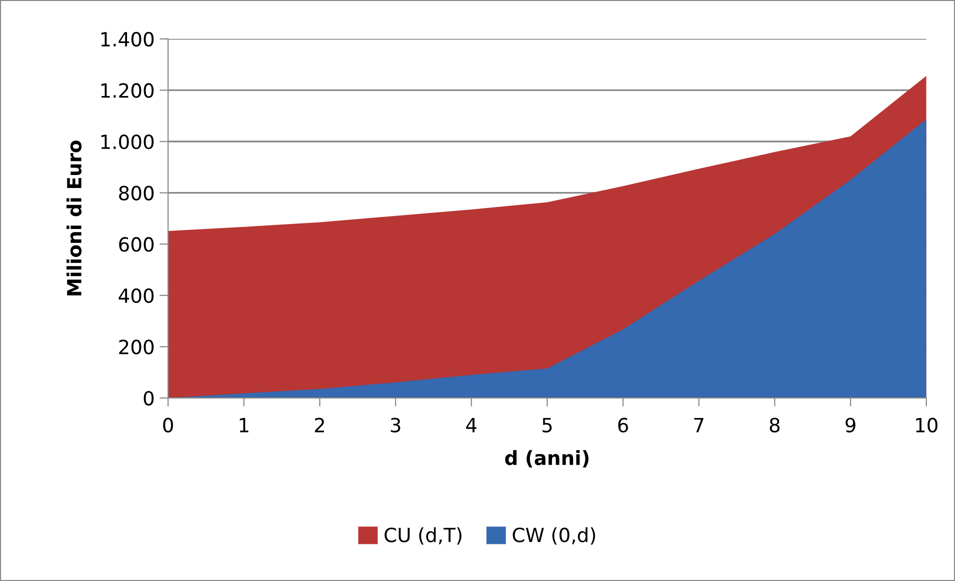 Image resolution: width=955 pixels, height=581 pixels. What do you see at coordinates (136, 296) in the screenshot?
I see `y-tick-label: 400` at bounding box center [136, 296].